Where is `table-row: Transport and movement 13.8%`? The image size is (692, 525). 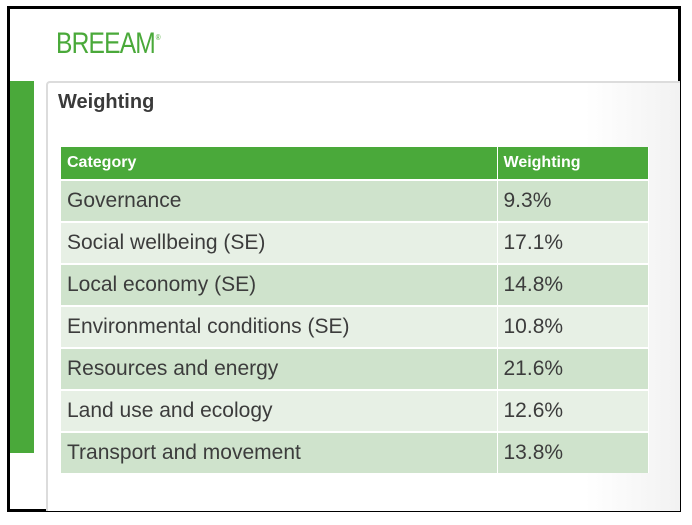
table-row: Transport and movement 13.8% is located at coordinates (355, 452).